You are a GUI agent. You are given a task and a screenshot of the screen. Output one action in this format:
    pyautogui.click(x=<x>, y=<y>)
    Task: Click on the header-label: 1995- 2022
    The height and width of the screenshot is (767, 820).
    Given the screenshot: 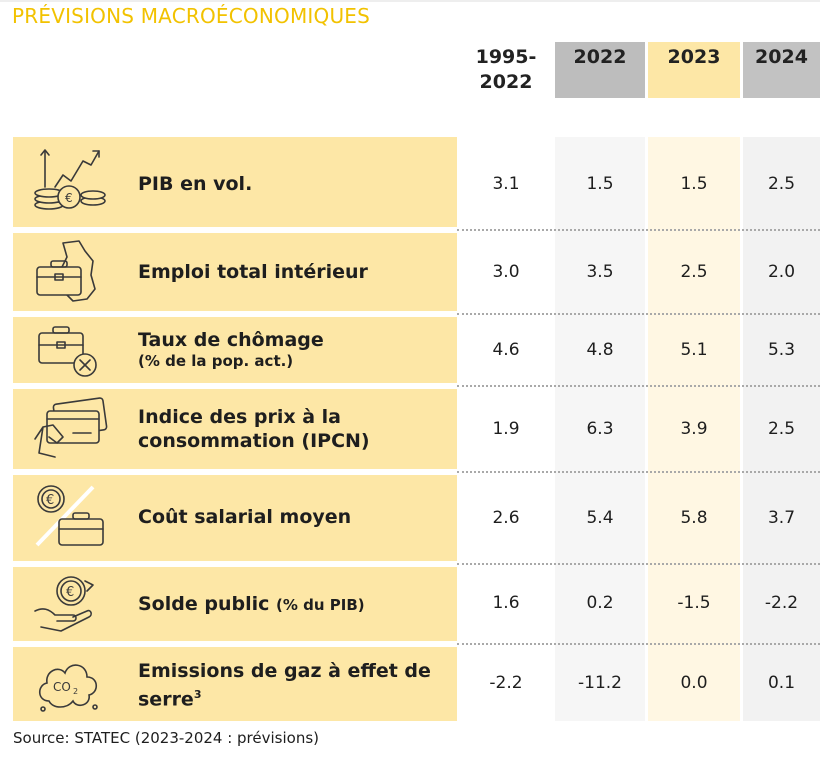 What is the action you would take?
    pyautogui.click(x=506, y=69)
    